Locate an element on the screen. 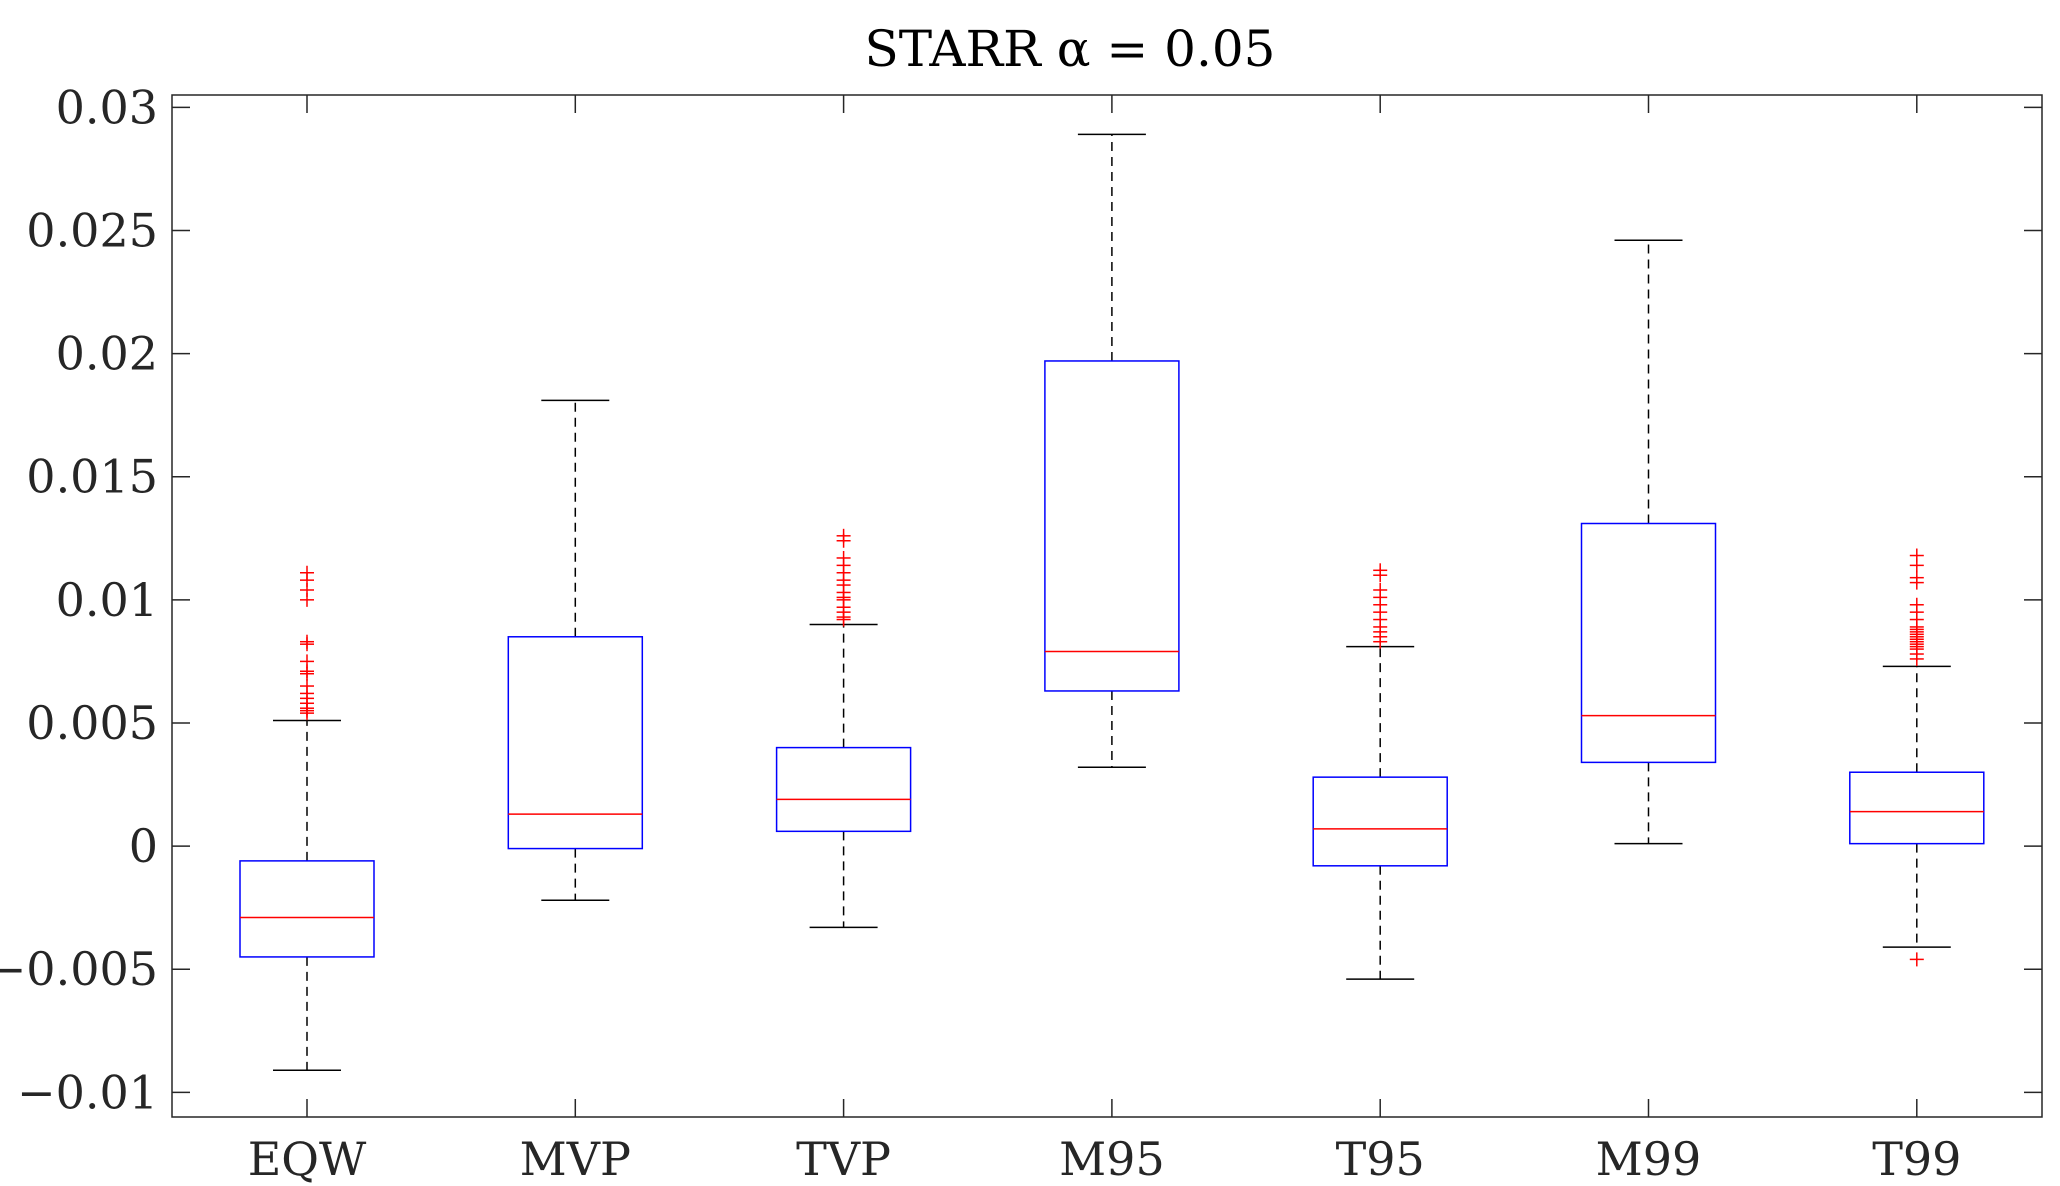  box-group-t99 is located at coordinates (1917, 757).